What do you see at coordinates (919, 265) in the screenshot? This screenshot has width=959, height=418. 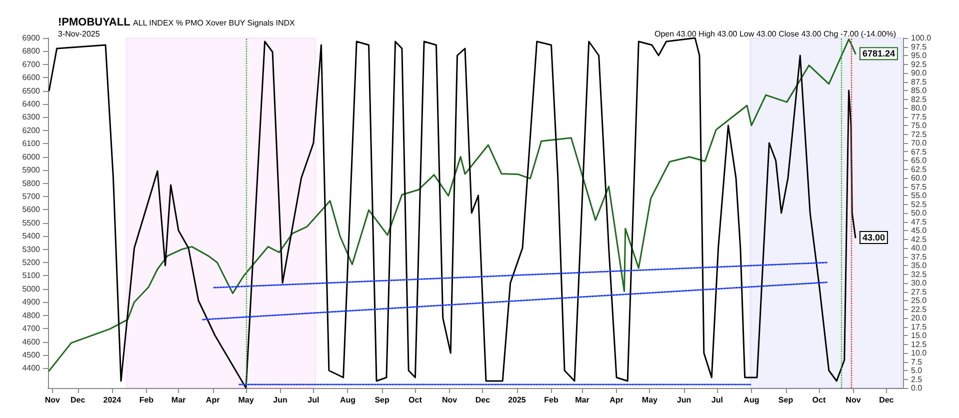 I see `y2-tick-label: 35.0` at bounding box center [919, 265].